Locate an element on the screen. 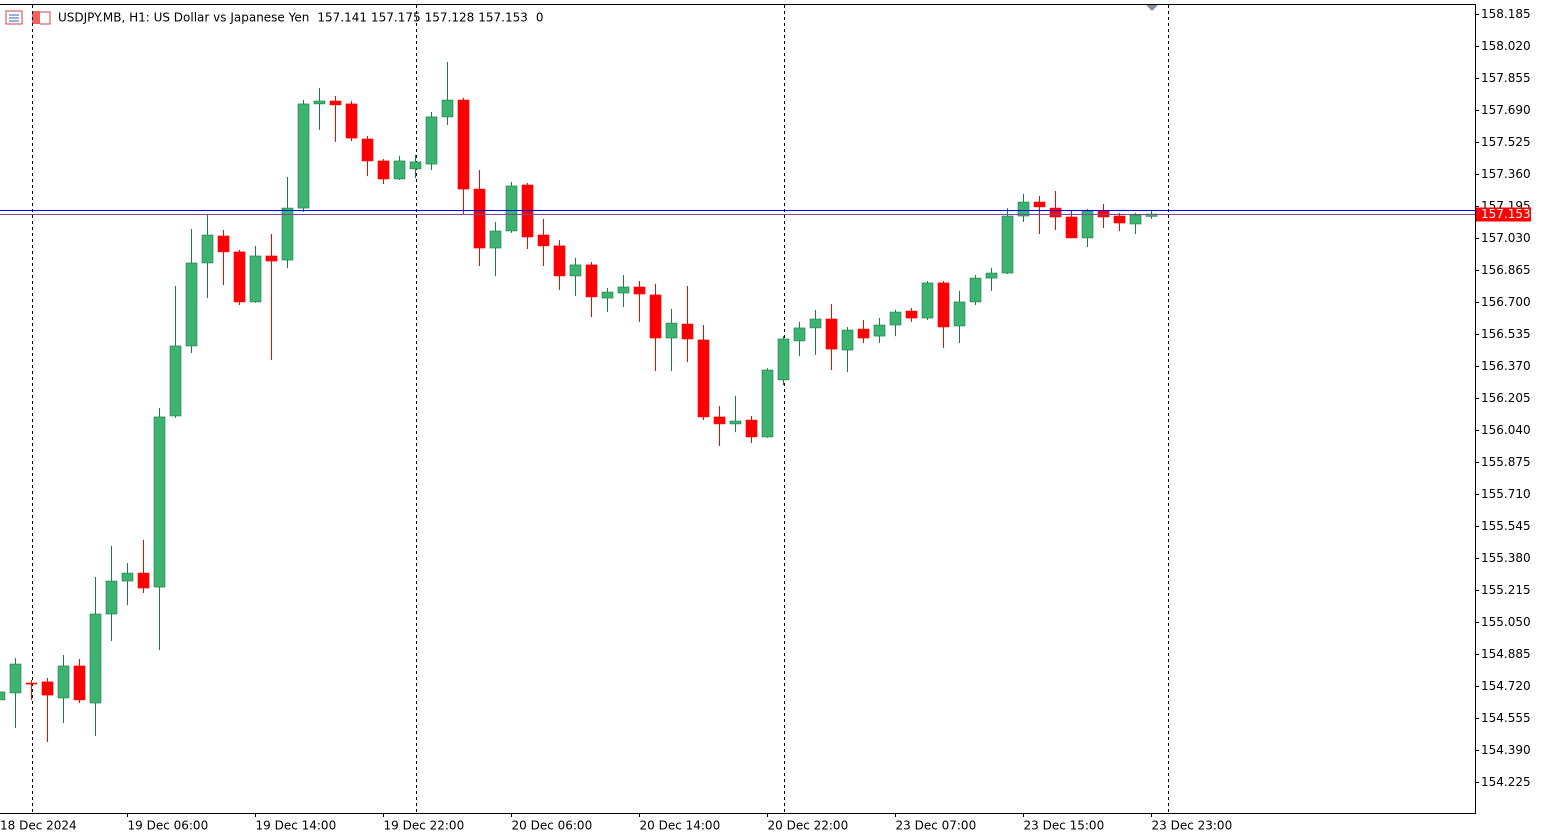  y-tick-label: 158.185 is located at coordinates (1506, 14).